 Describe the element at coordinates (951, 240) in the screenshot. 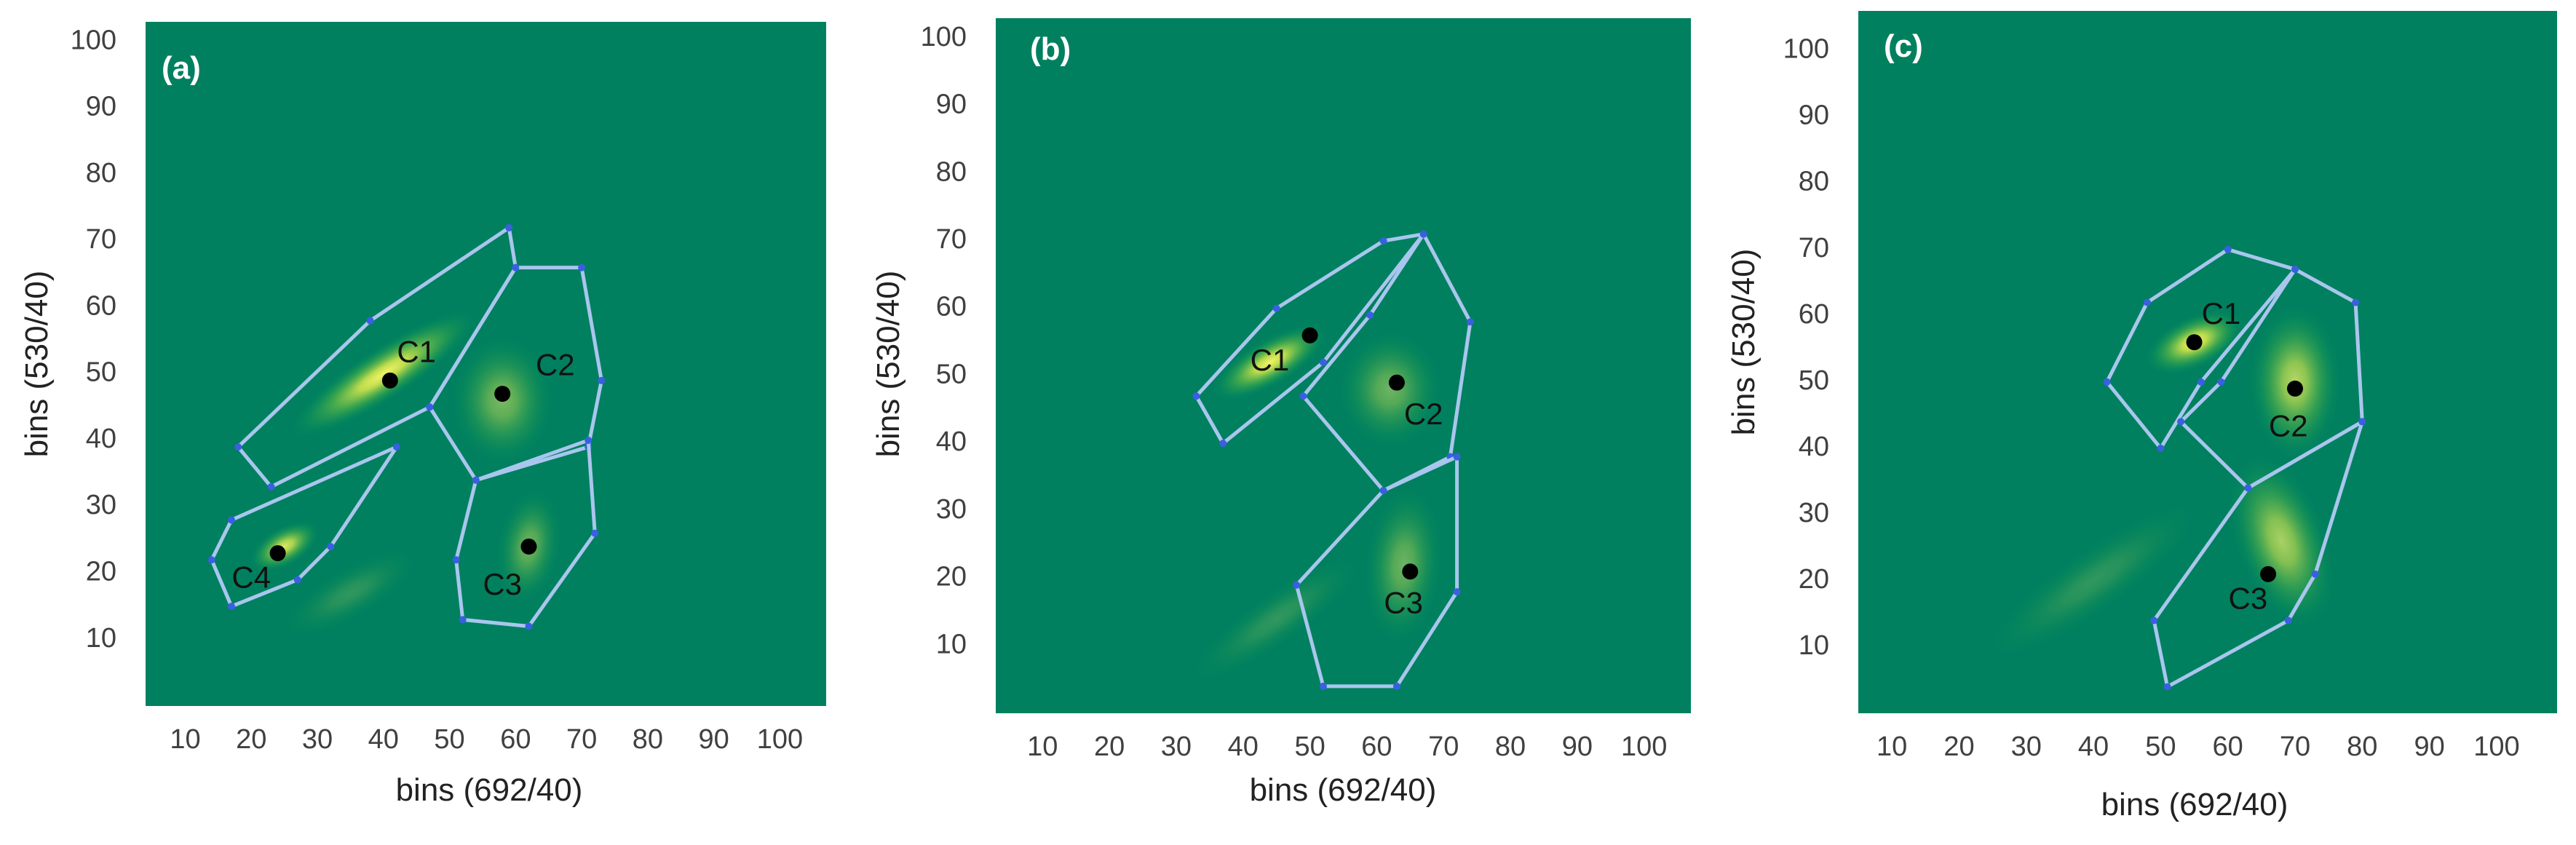

I see `y-tick-label: 70` at that location.